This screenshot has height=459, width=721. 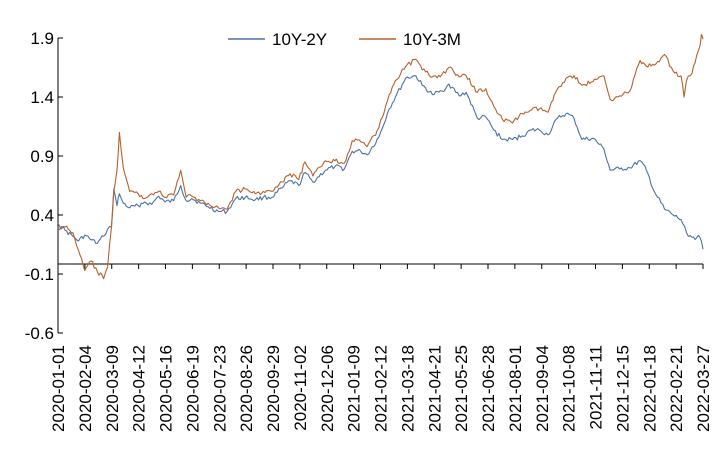 I want to click on x-tick-label: 2020-07-23, so click(x=219, y=388).